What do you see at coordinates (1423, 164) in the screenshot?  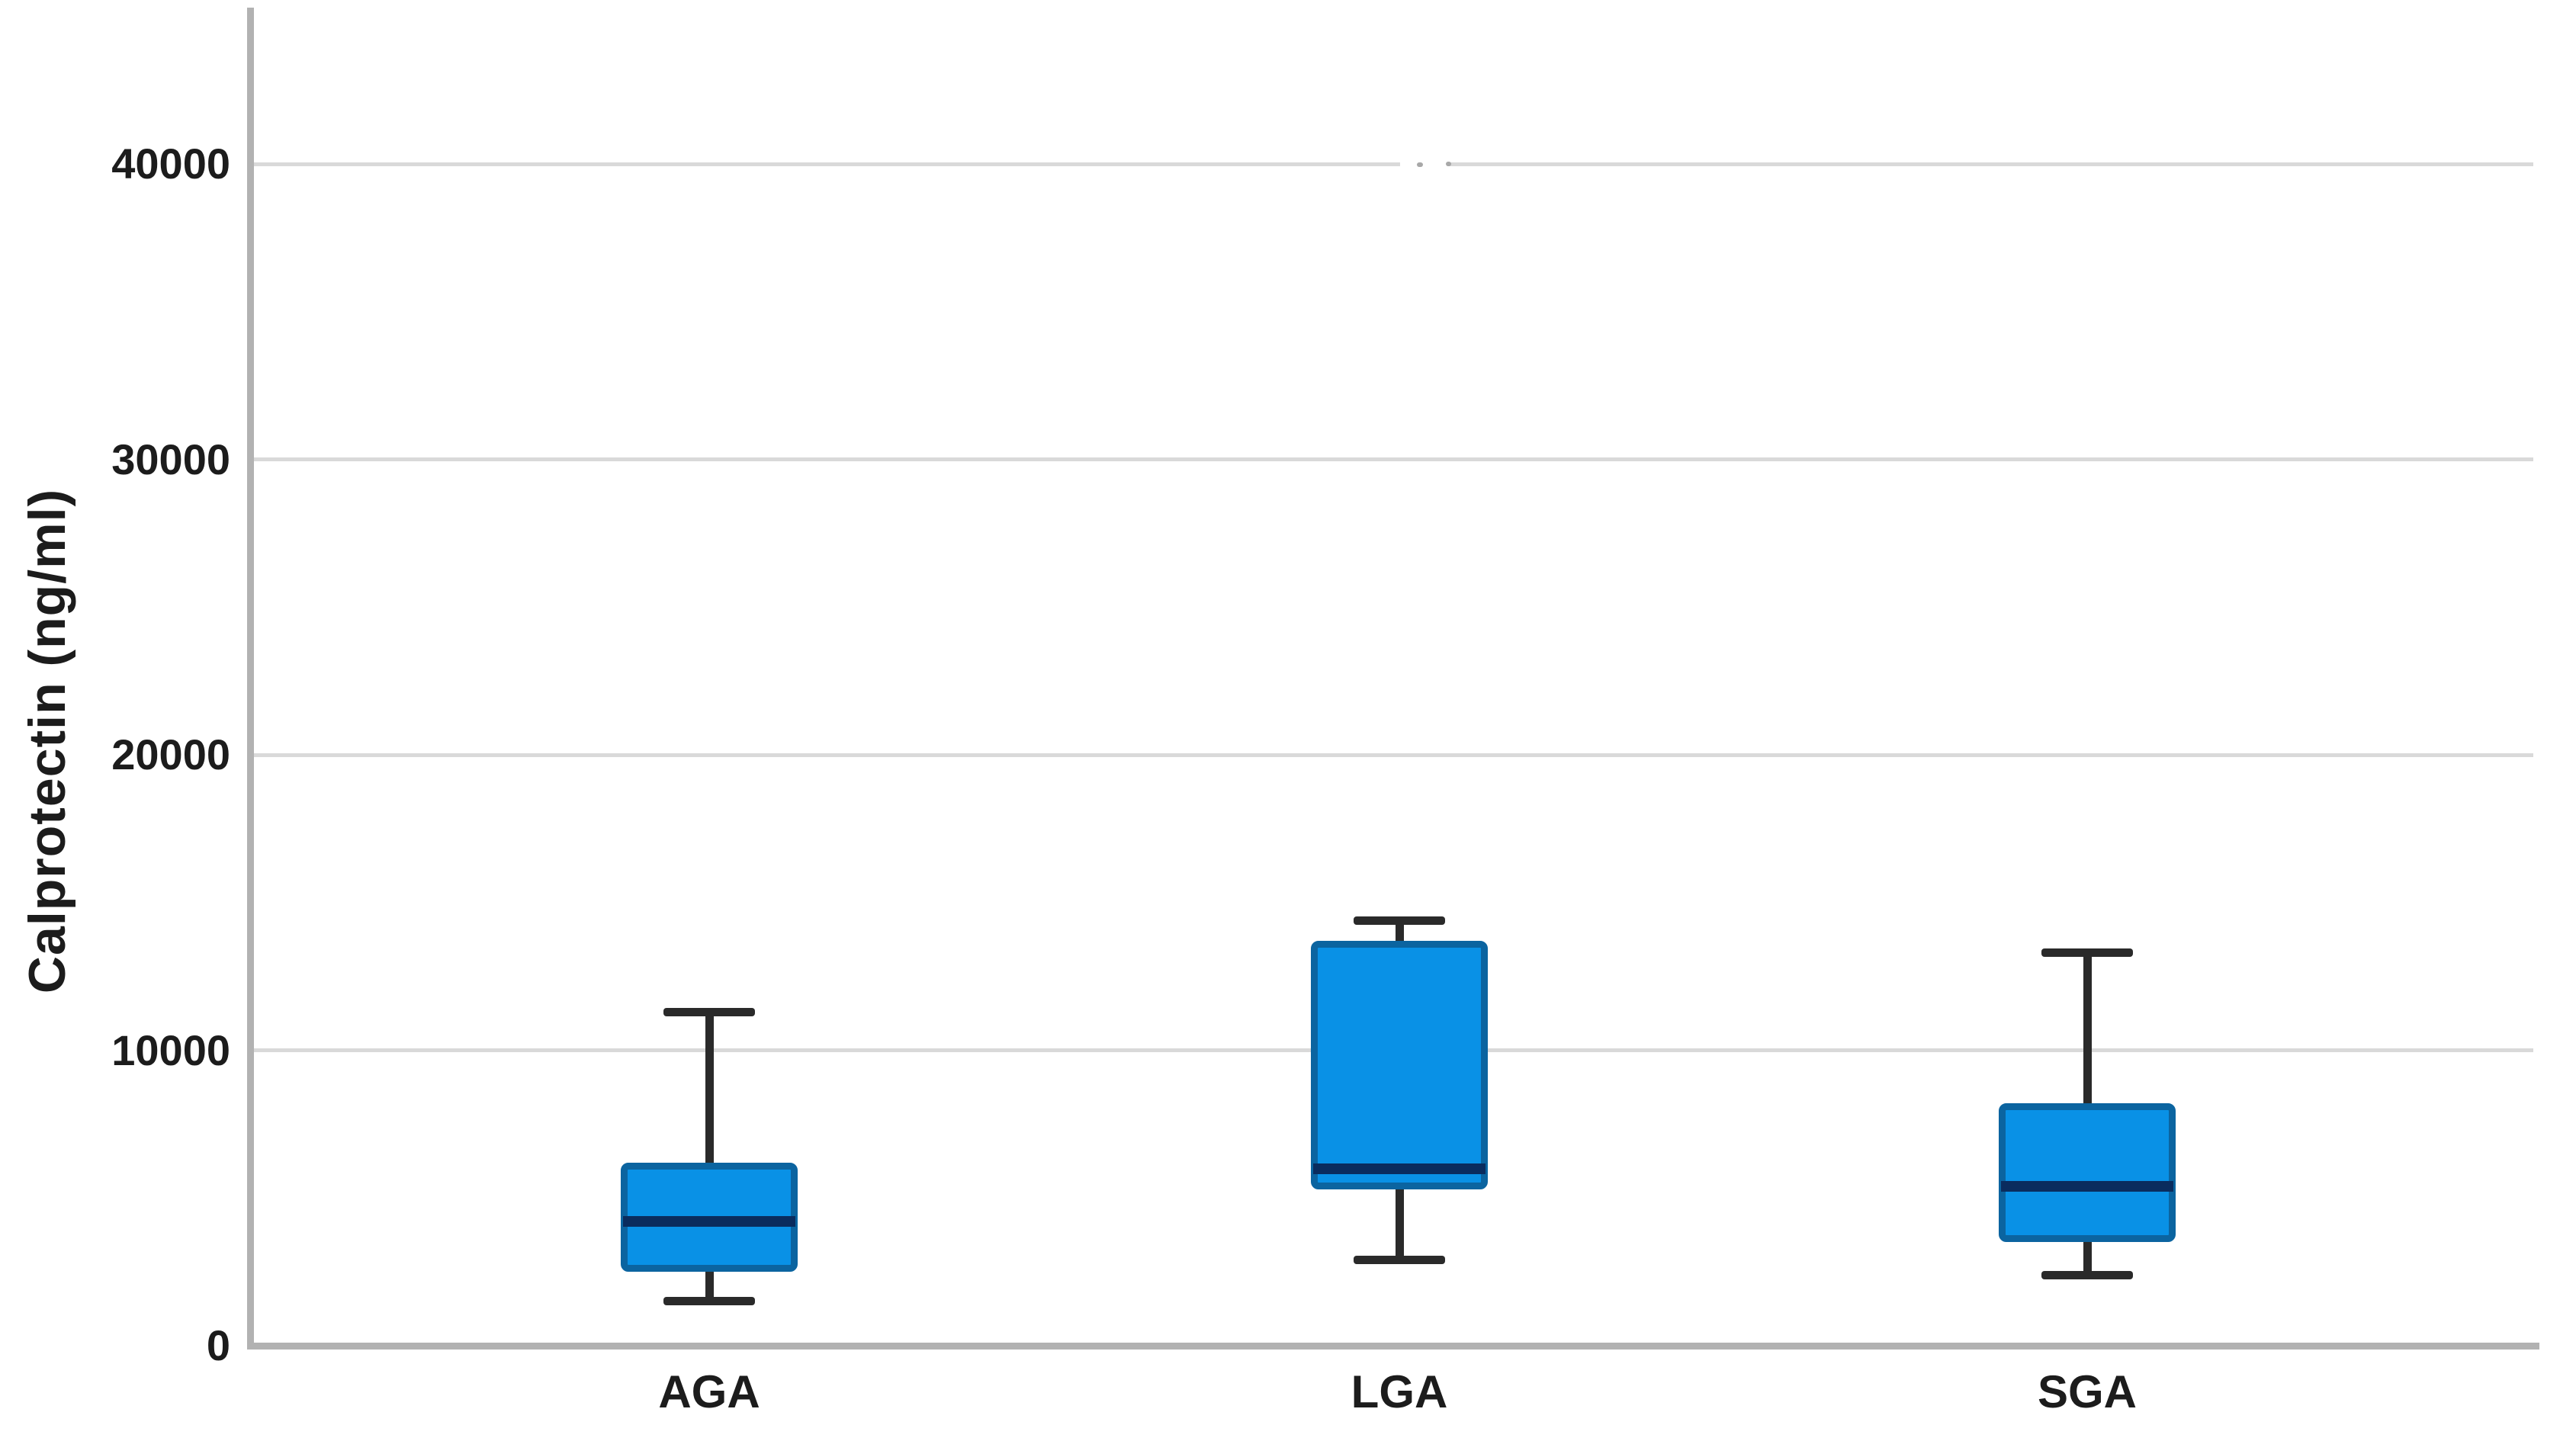 I see `gridline-smudge-artifact` at bounding box center [1423, 164].